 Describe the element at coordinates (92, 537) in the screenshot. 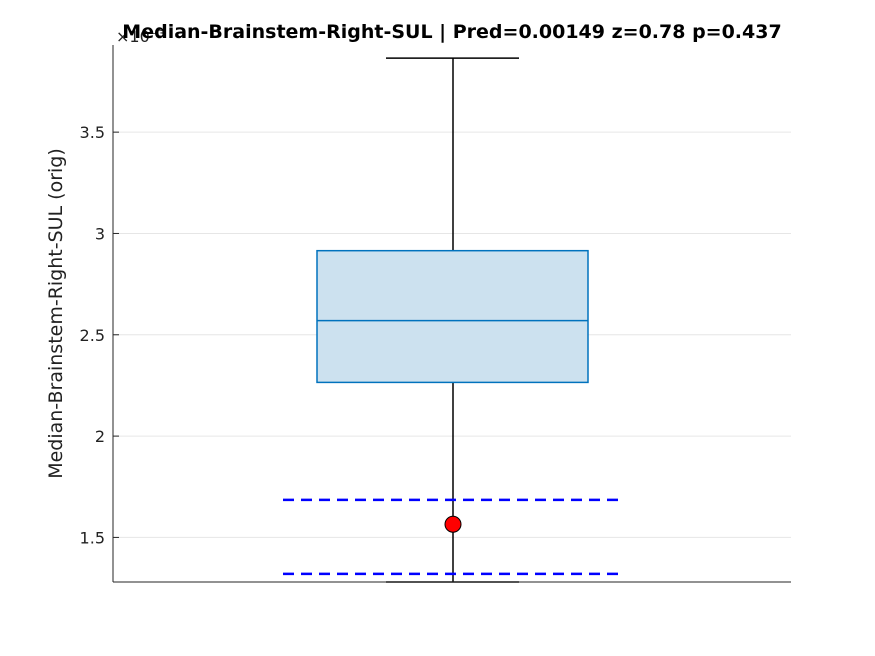

I see `y-tick-label: 1.5` at that location.